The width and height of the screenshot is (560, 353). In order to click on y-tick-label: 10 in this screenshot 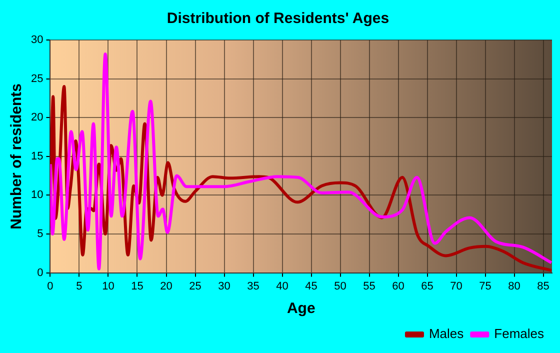, I will do `click(37, 195)`.